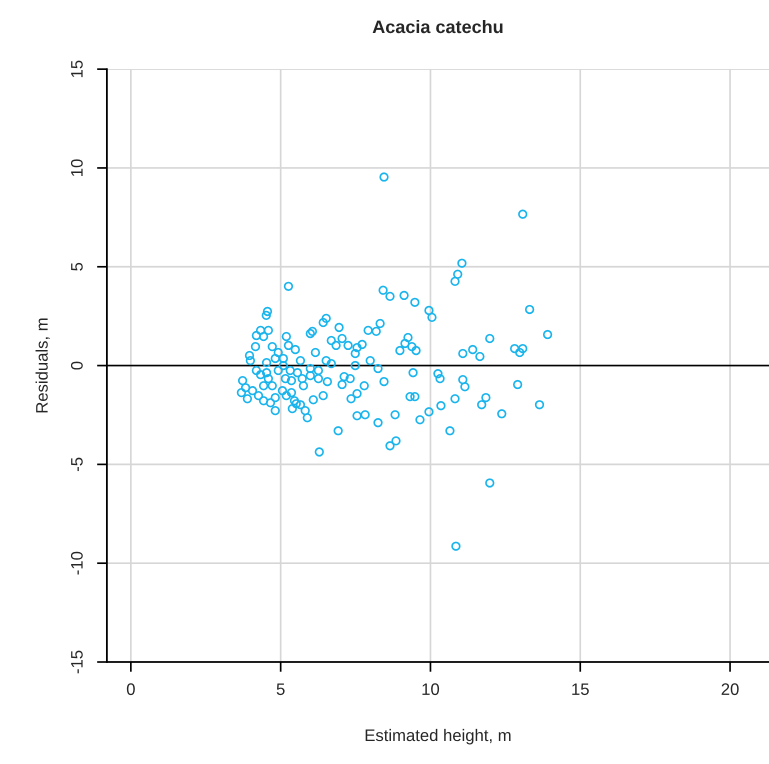 This screenshot has height=764, width=769. I want to click on x-tick-label: 10, so click(431, 689).